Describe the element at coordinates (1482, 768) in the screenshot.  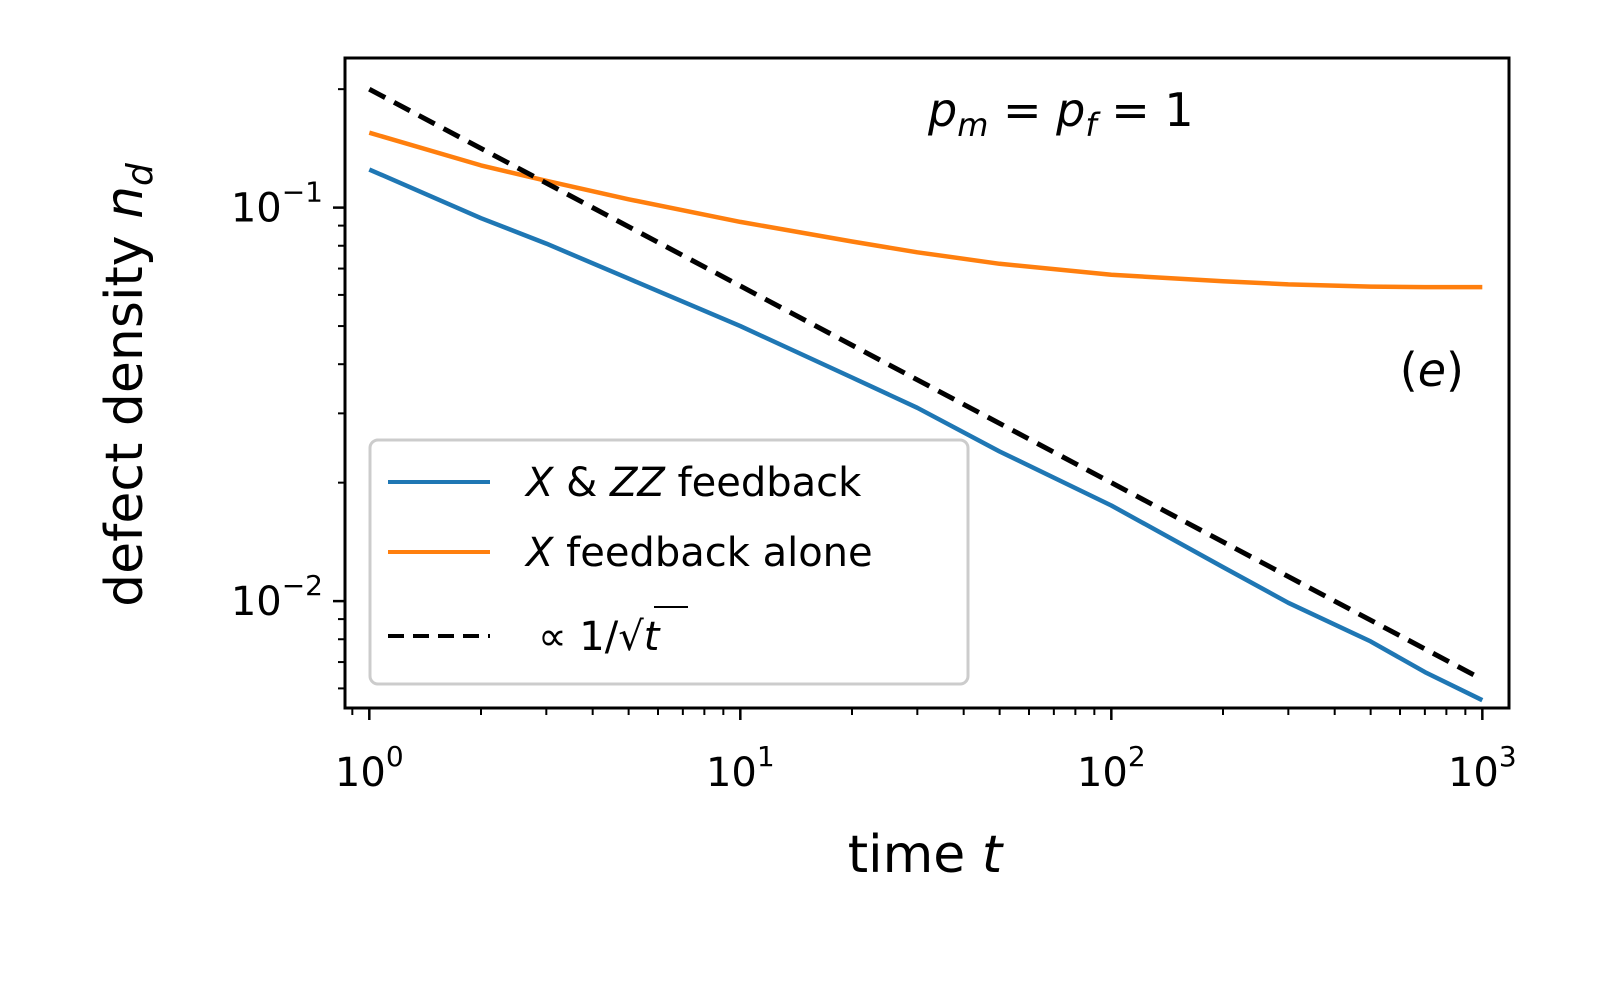
I see `x-tick-label: 10³` at that location.